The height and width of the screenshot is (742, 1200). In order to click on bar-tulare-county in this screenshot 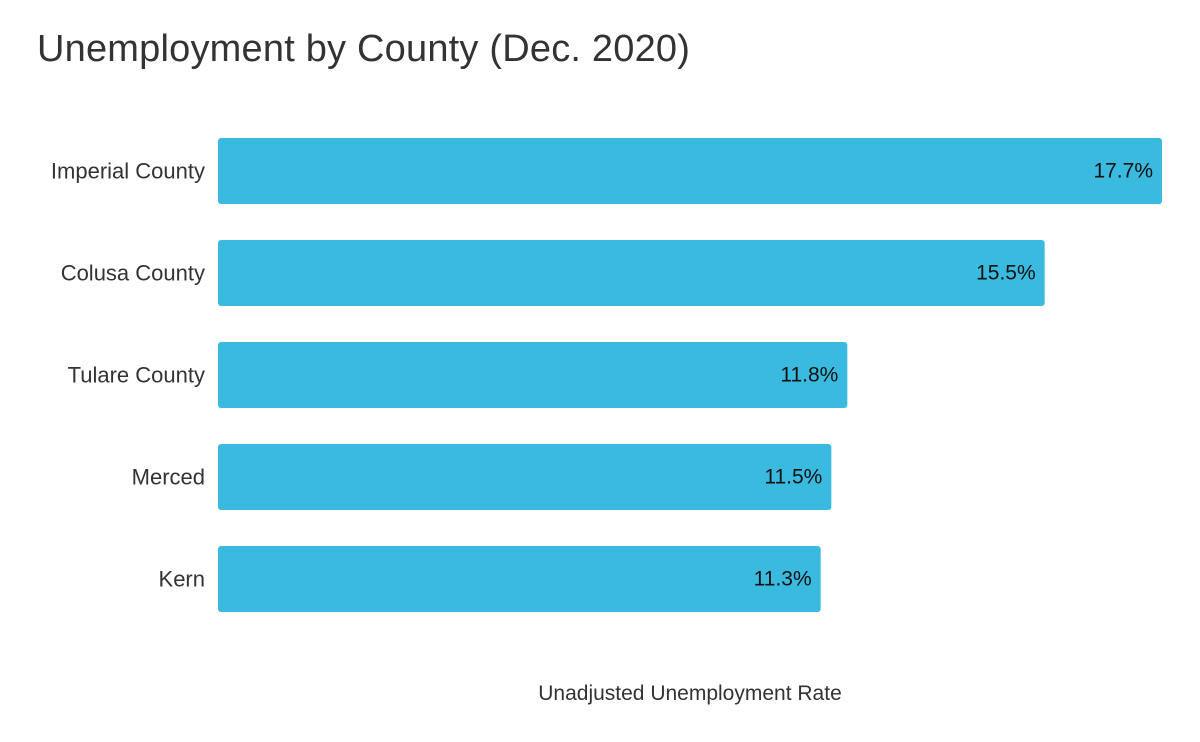, I will do `click(533, 375)`.